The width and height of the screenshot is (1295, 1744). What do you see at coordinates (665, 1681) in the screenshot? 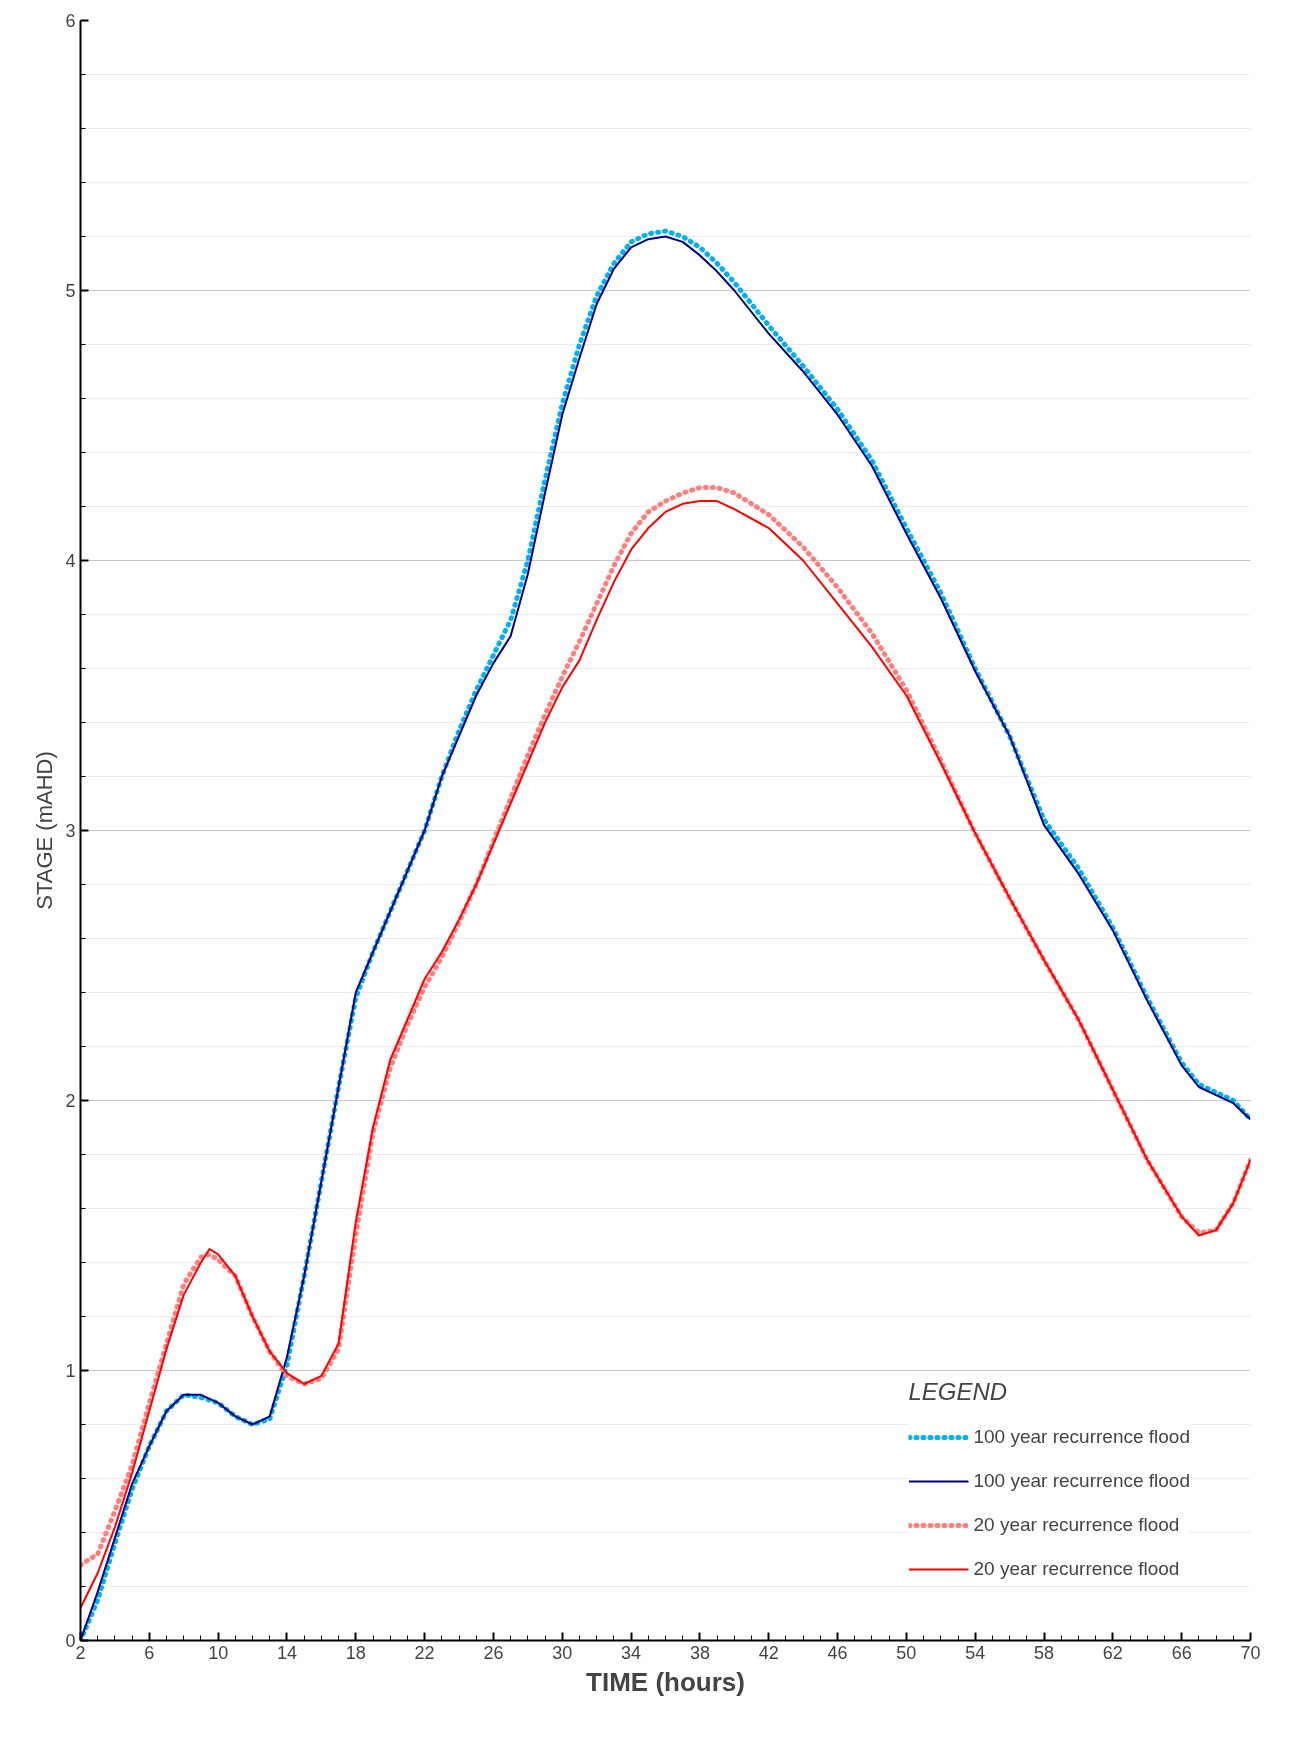
I see `x-axis-title: TIME (hours)` at bounding box center [665, 1681].